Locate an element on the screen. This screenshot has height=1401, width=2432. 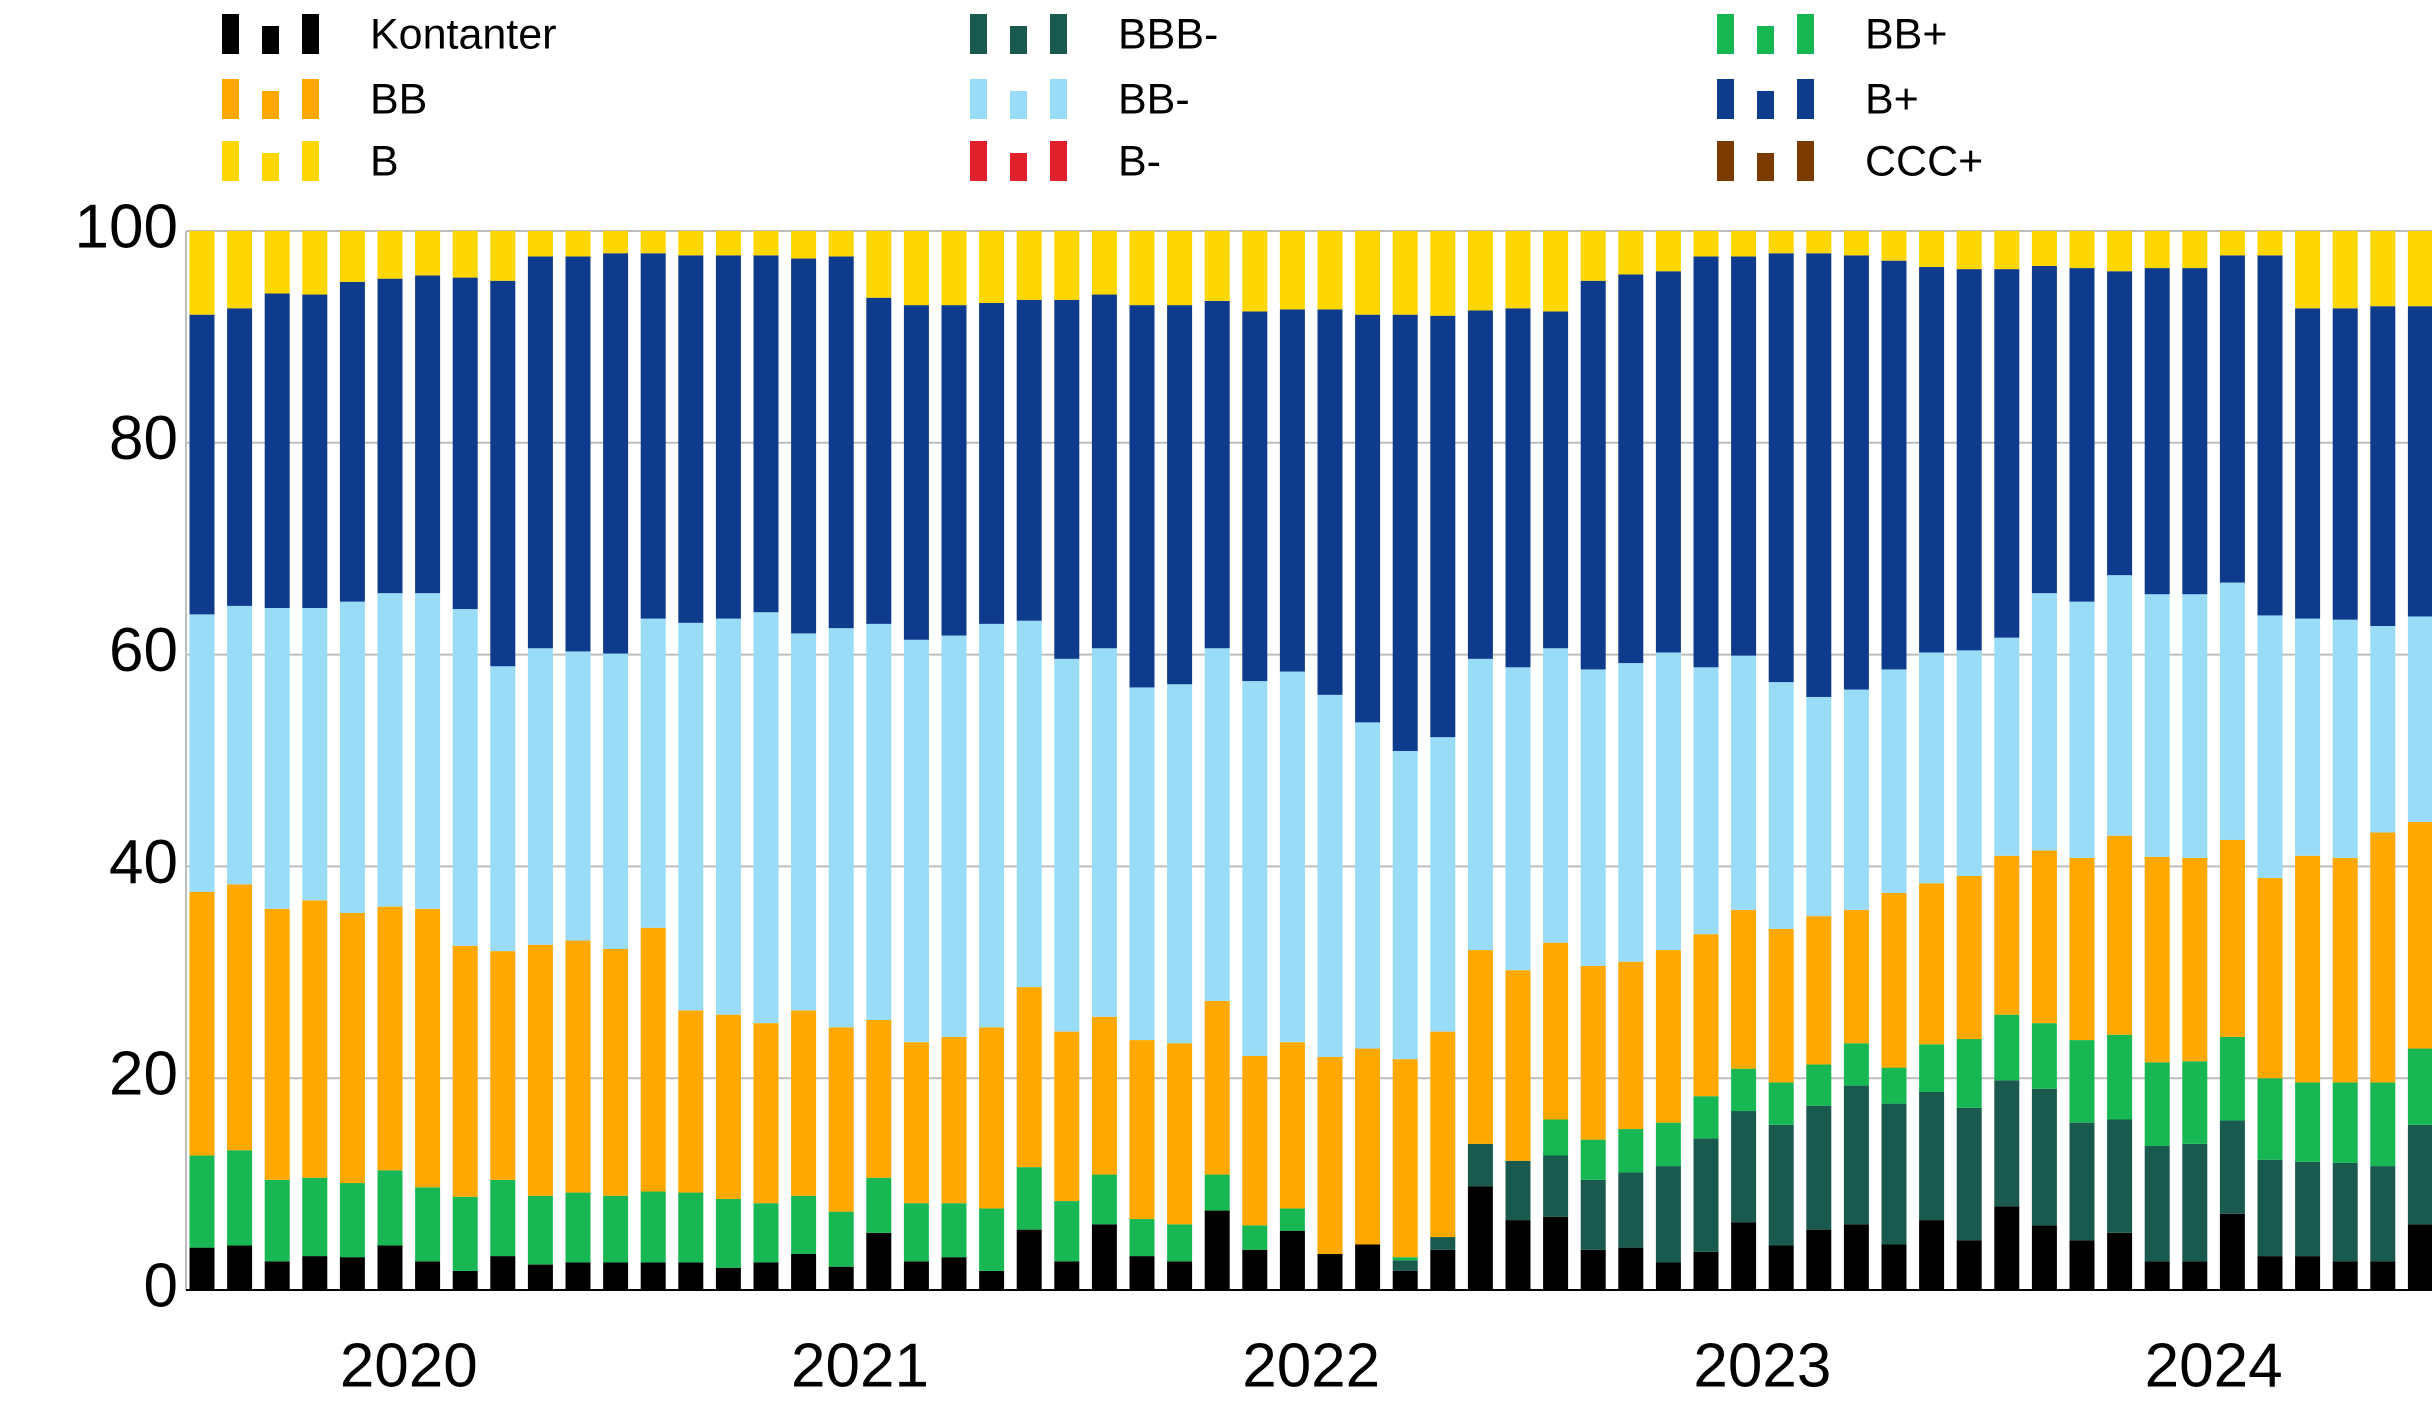
legend-label: CCC+ is located at coordinates (1924, 161).